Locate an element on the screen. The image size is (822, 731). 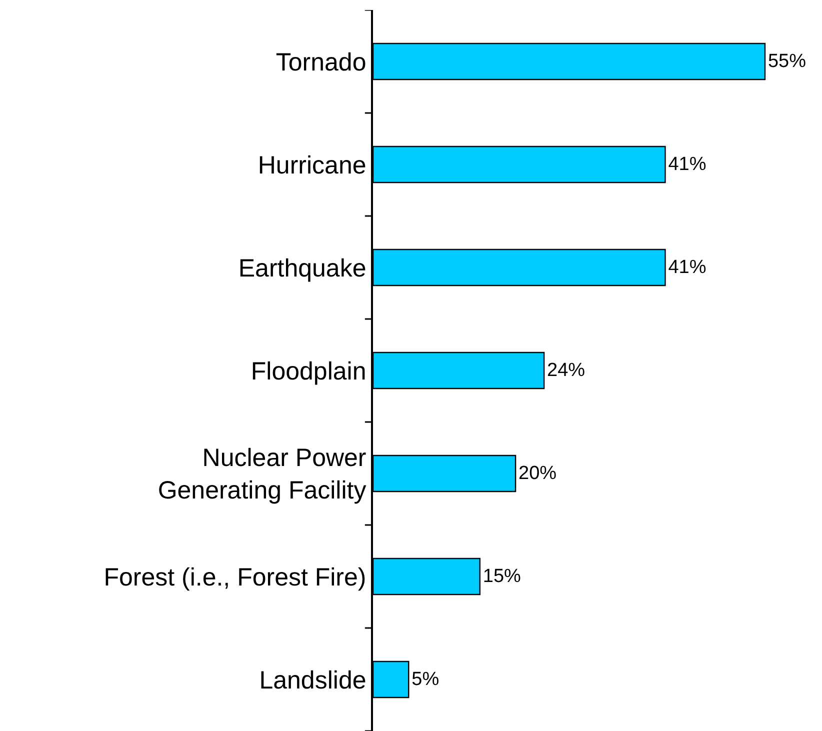
y-tick-label: Tornado is located at coordinates (321, 62).